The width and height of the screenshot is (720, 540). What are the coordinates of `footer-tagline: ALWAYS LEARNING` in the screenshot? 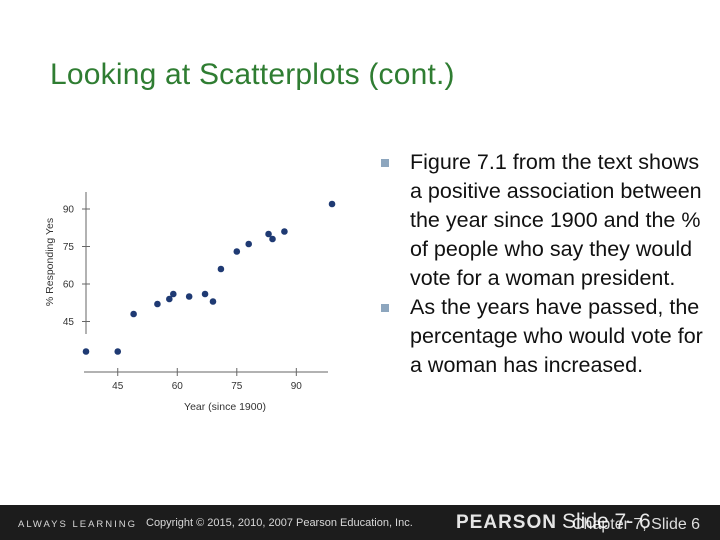 It's located at (78, 524).